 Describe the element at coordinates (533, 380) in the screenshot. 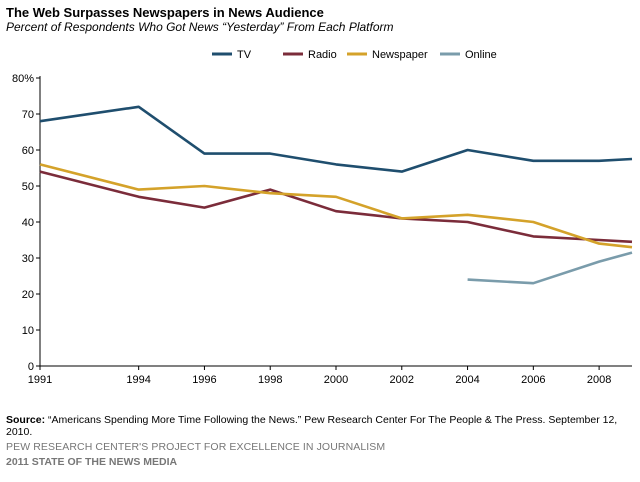

I see `x-tick-label: 2006` at that location.